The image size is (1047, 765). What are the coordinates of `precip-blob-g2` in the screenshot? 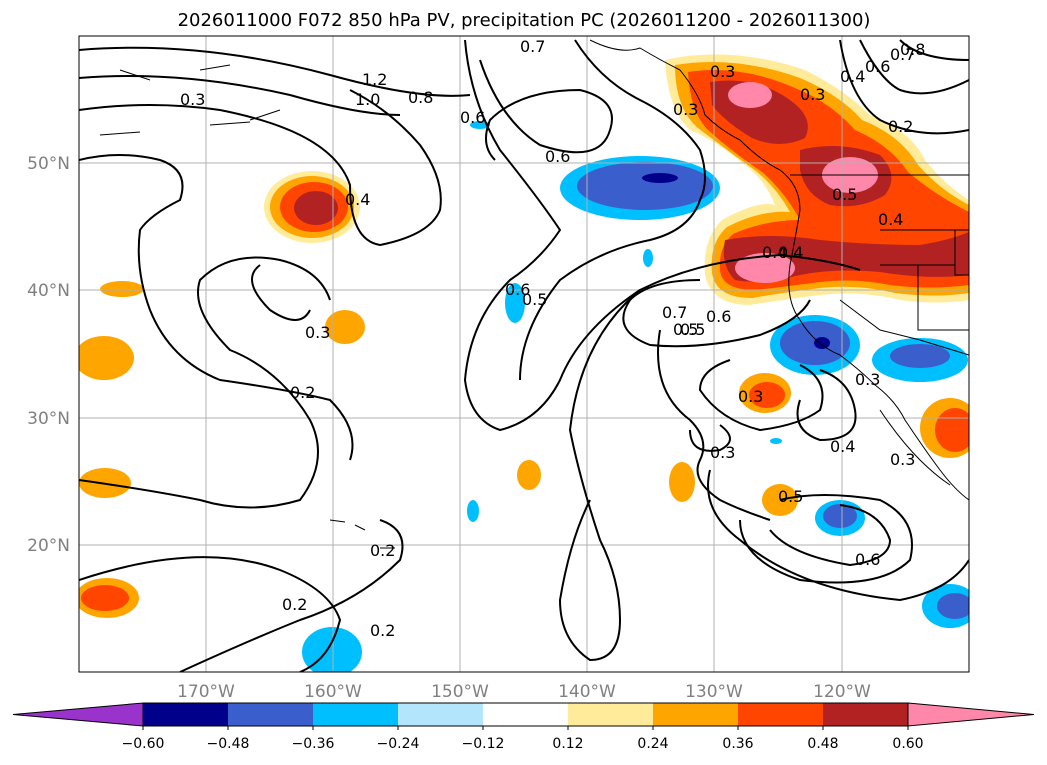 It's located at (767, 395).